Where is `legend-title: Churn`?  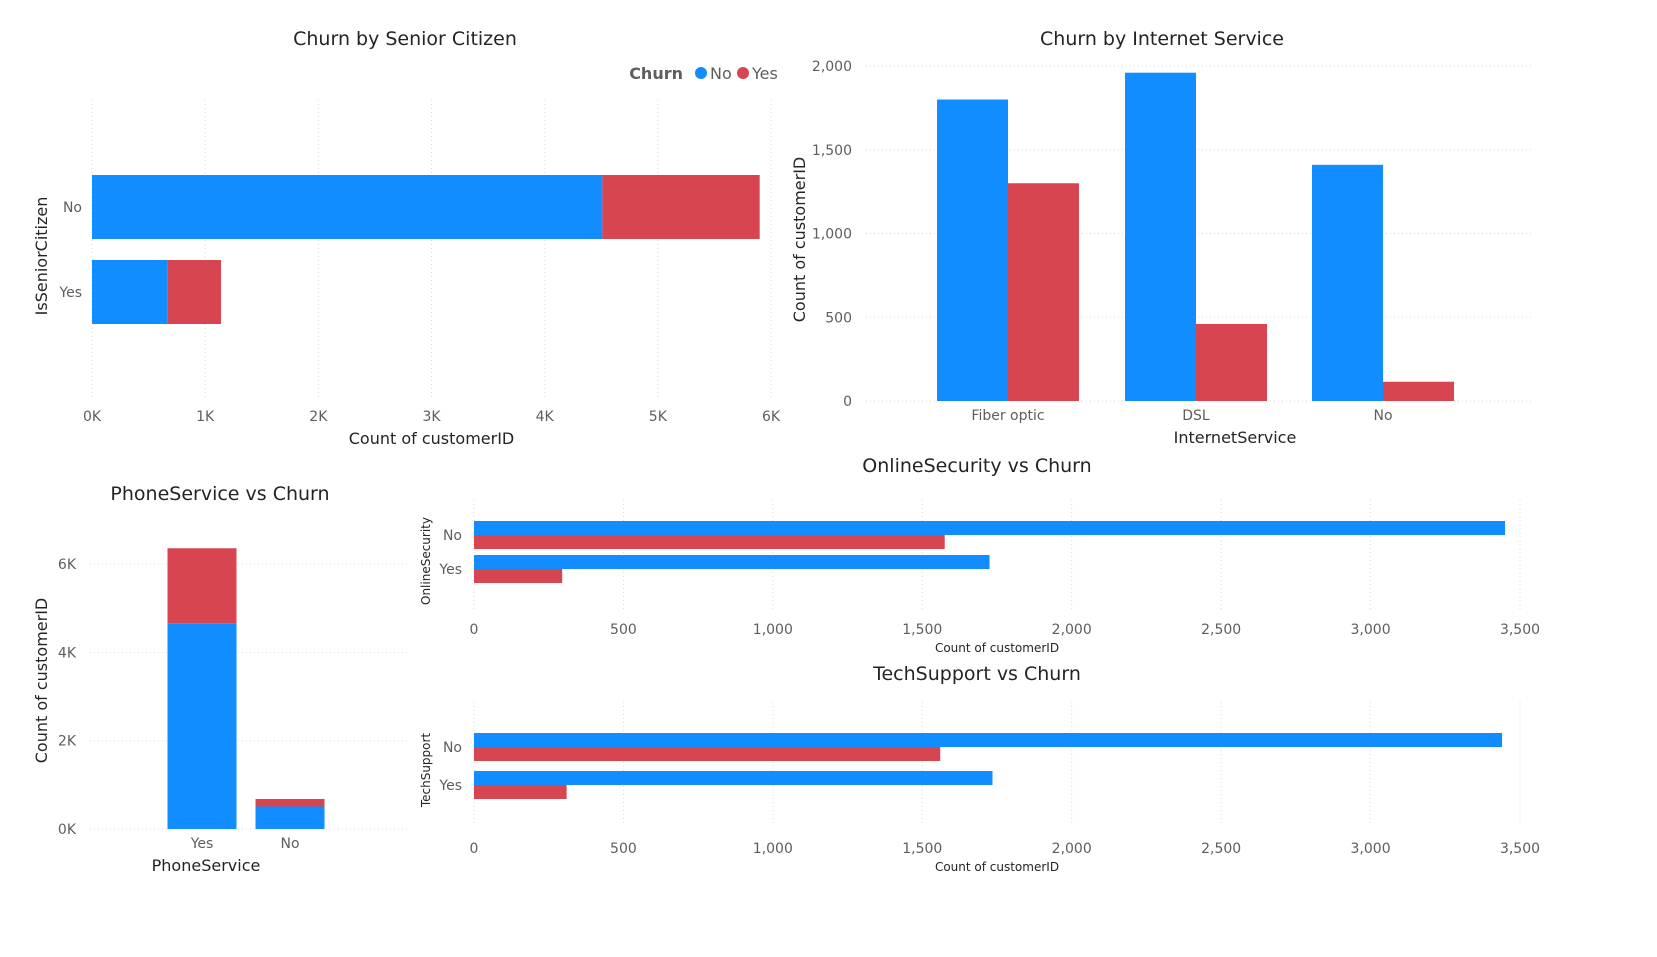 legend-title: Churn is located at coordinates (656, 73).